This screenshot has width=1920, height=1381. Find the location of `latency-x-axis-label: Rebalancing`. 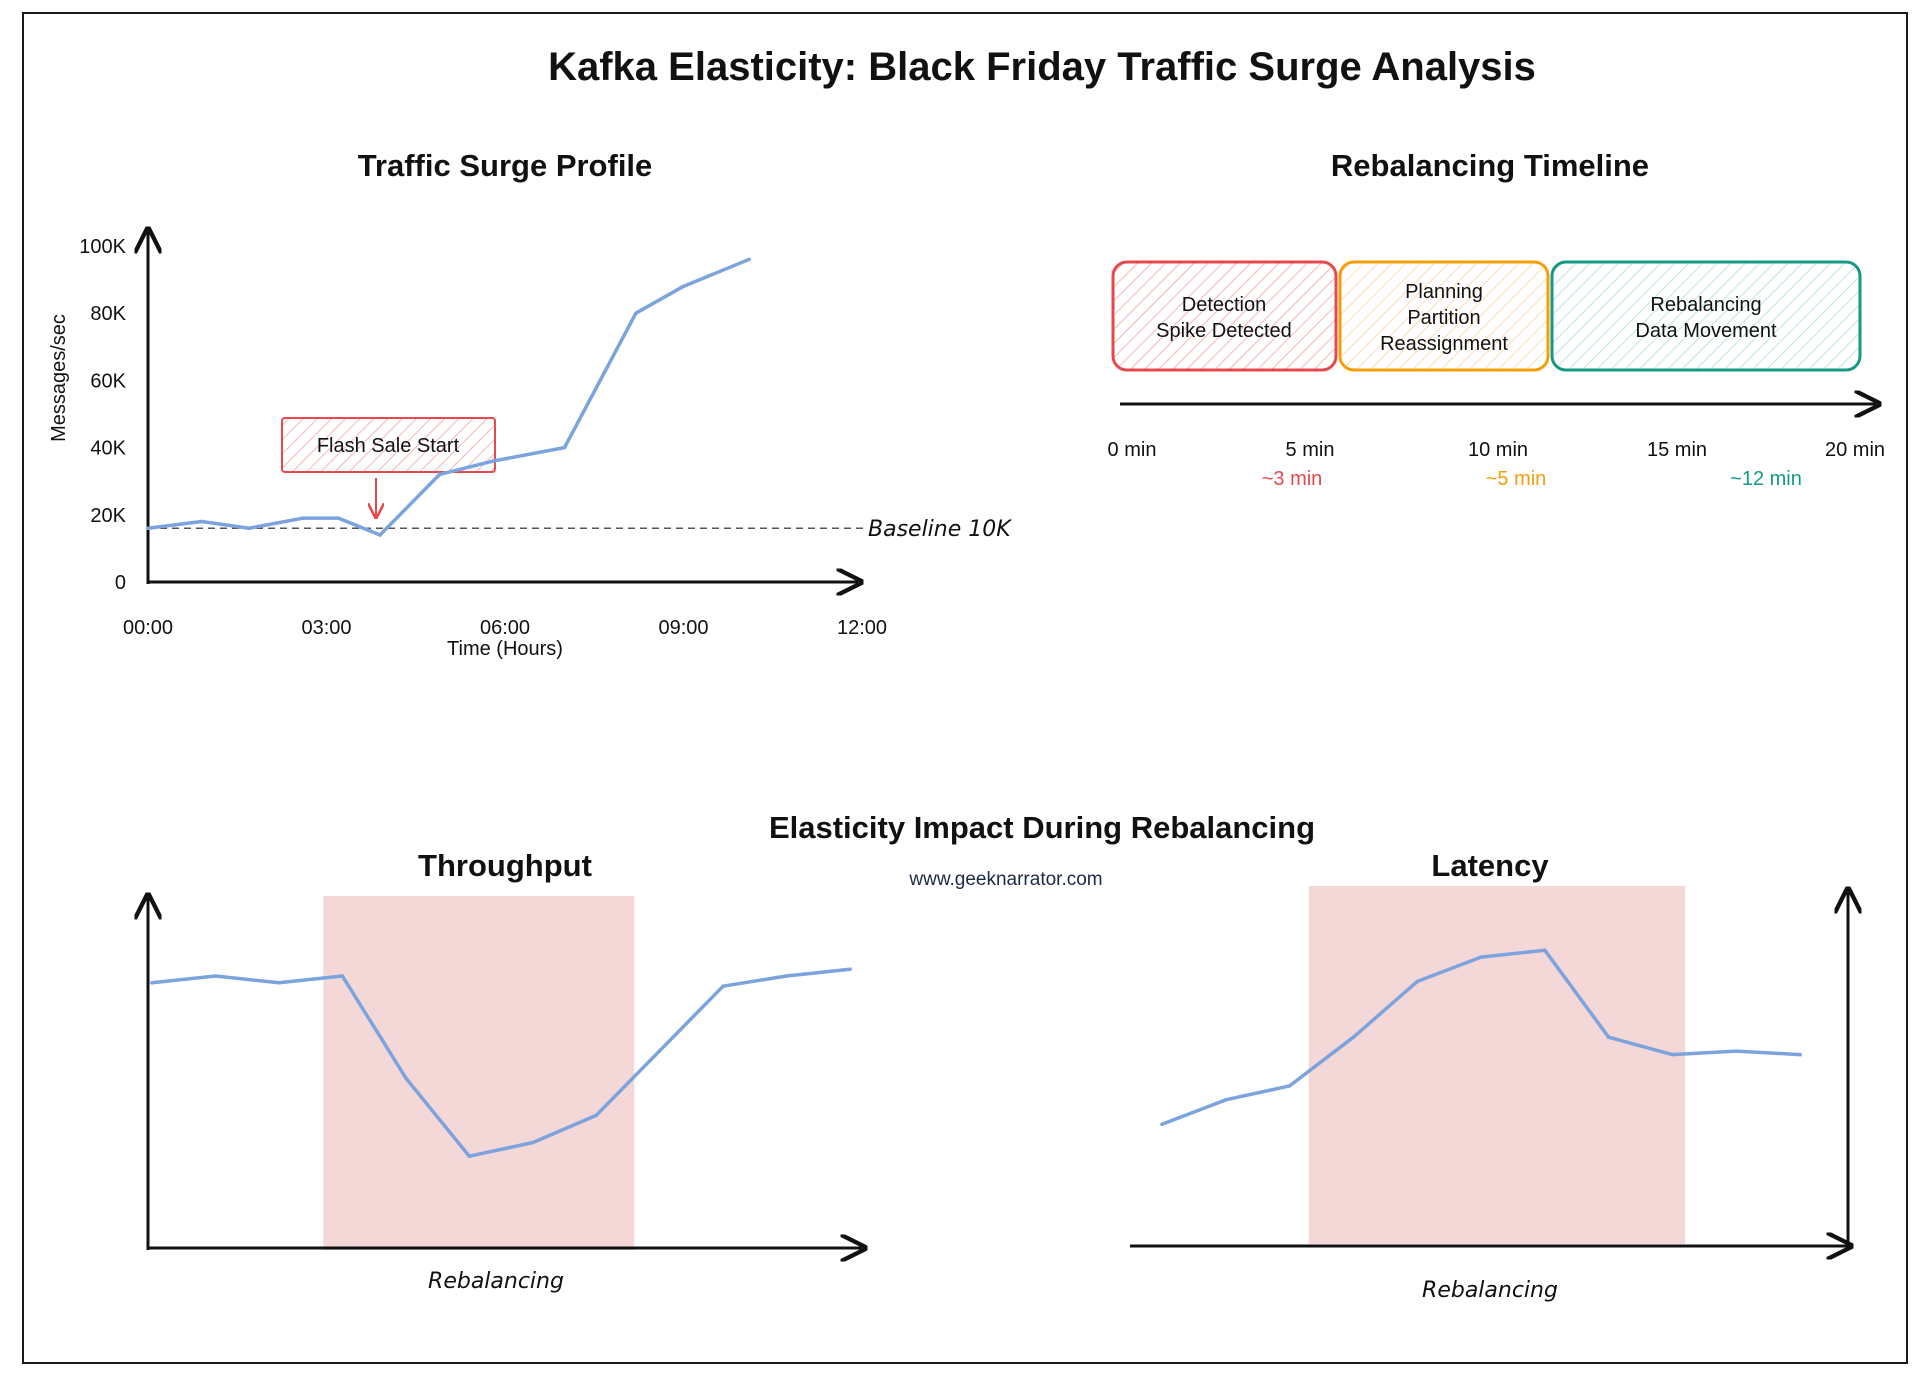

latency-x-axis-label: Rebalancing is located at coordinates (1490, 1290).